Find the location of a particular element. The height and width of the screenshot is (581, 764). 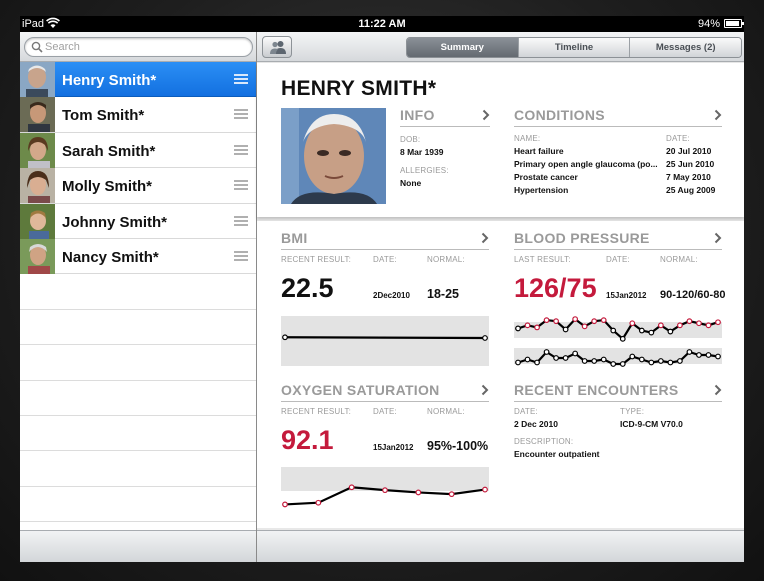

list-item: Hypertension 25 Aug 2009 is located at coordinates (616, 191).